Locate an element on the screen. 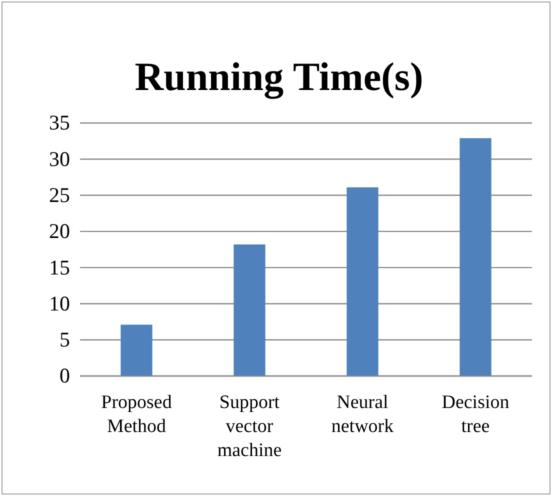 This screenshot has width=558, height=498. x-tick-label: Support vector machine is located at coordinates (249, 426).